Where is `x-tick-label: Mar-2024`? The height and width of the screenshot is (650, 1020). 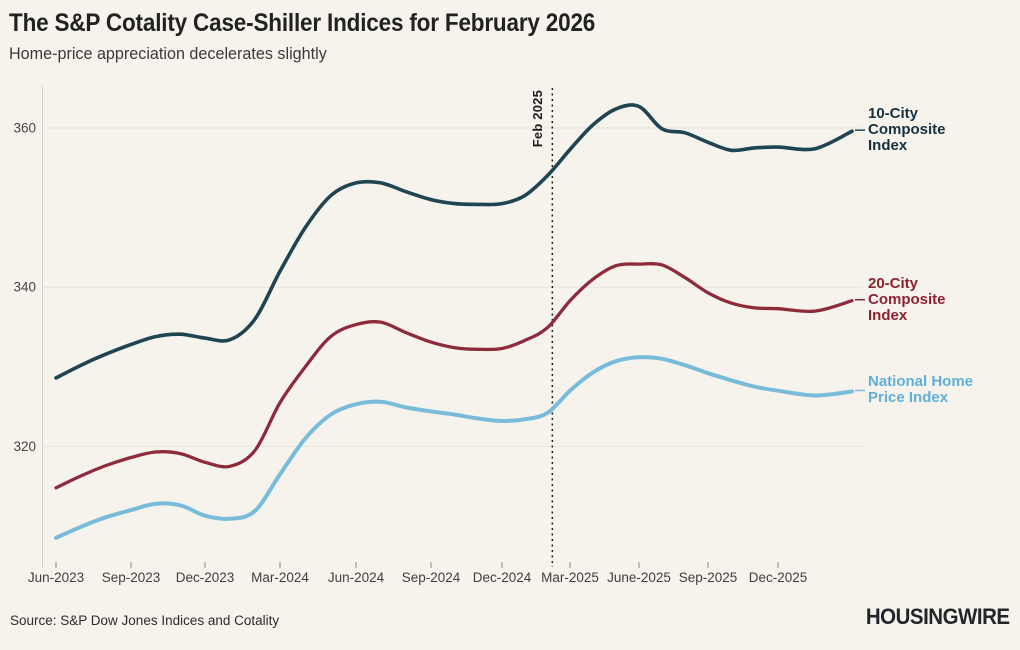
x-tick-label: Mar-2024 is located at coordinates (280, 577).